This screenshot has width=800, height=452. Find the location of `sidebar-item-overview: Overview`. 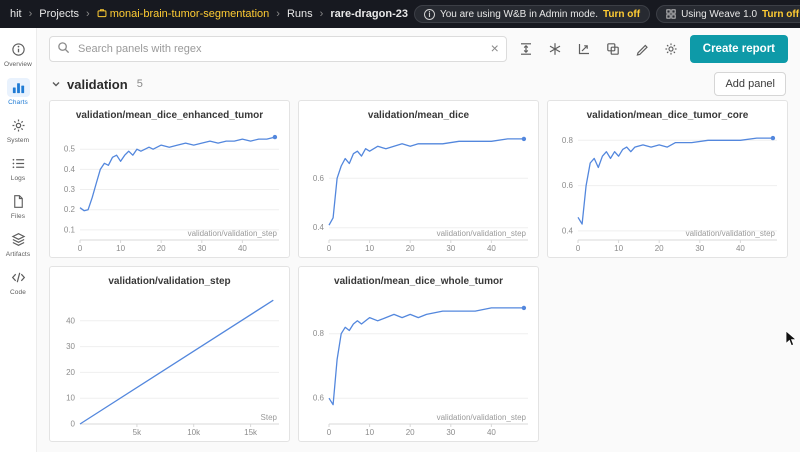

sidebar-item-overview: Overview is located at coordinates (18, 54).